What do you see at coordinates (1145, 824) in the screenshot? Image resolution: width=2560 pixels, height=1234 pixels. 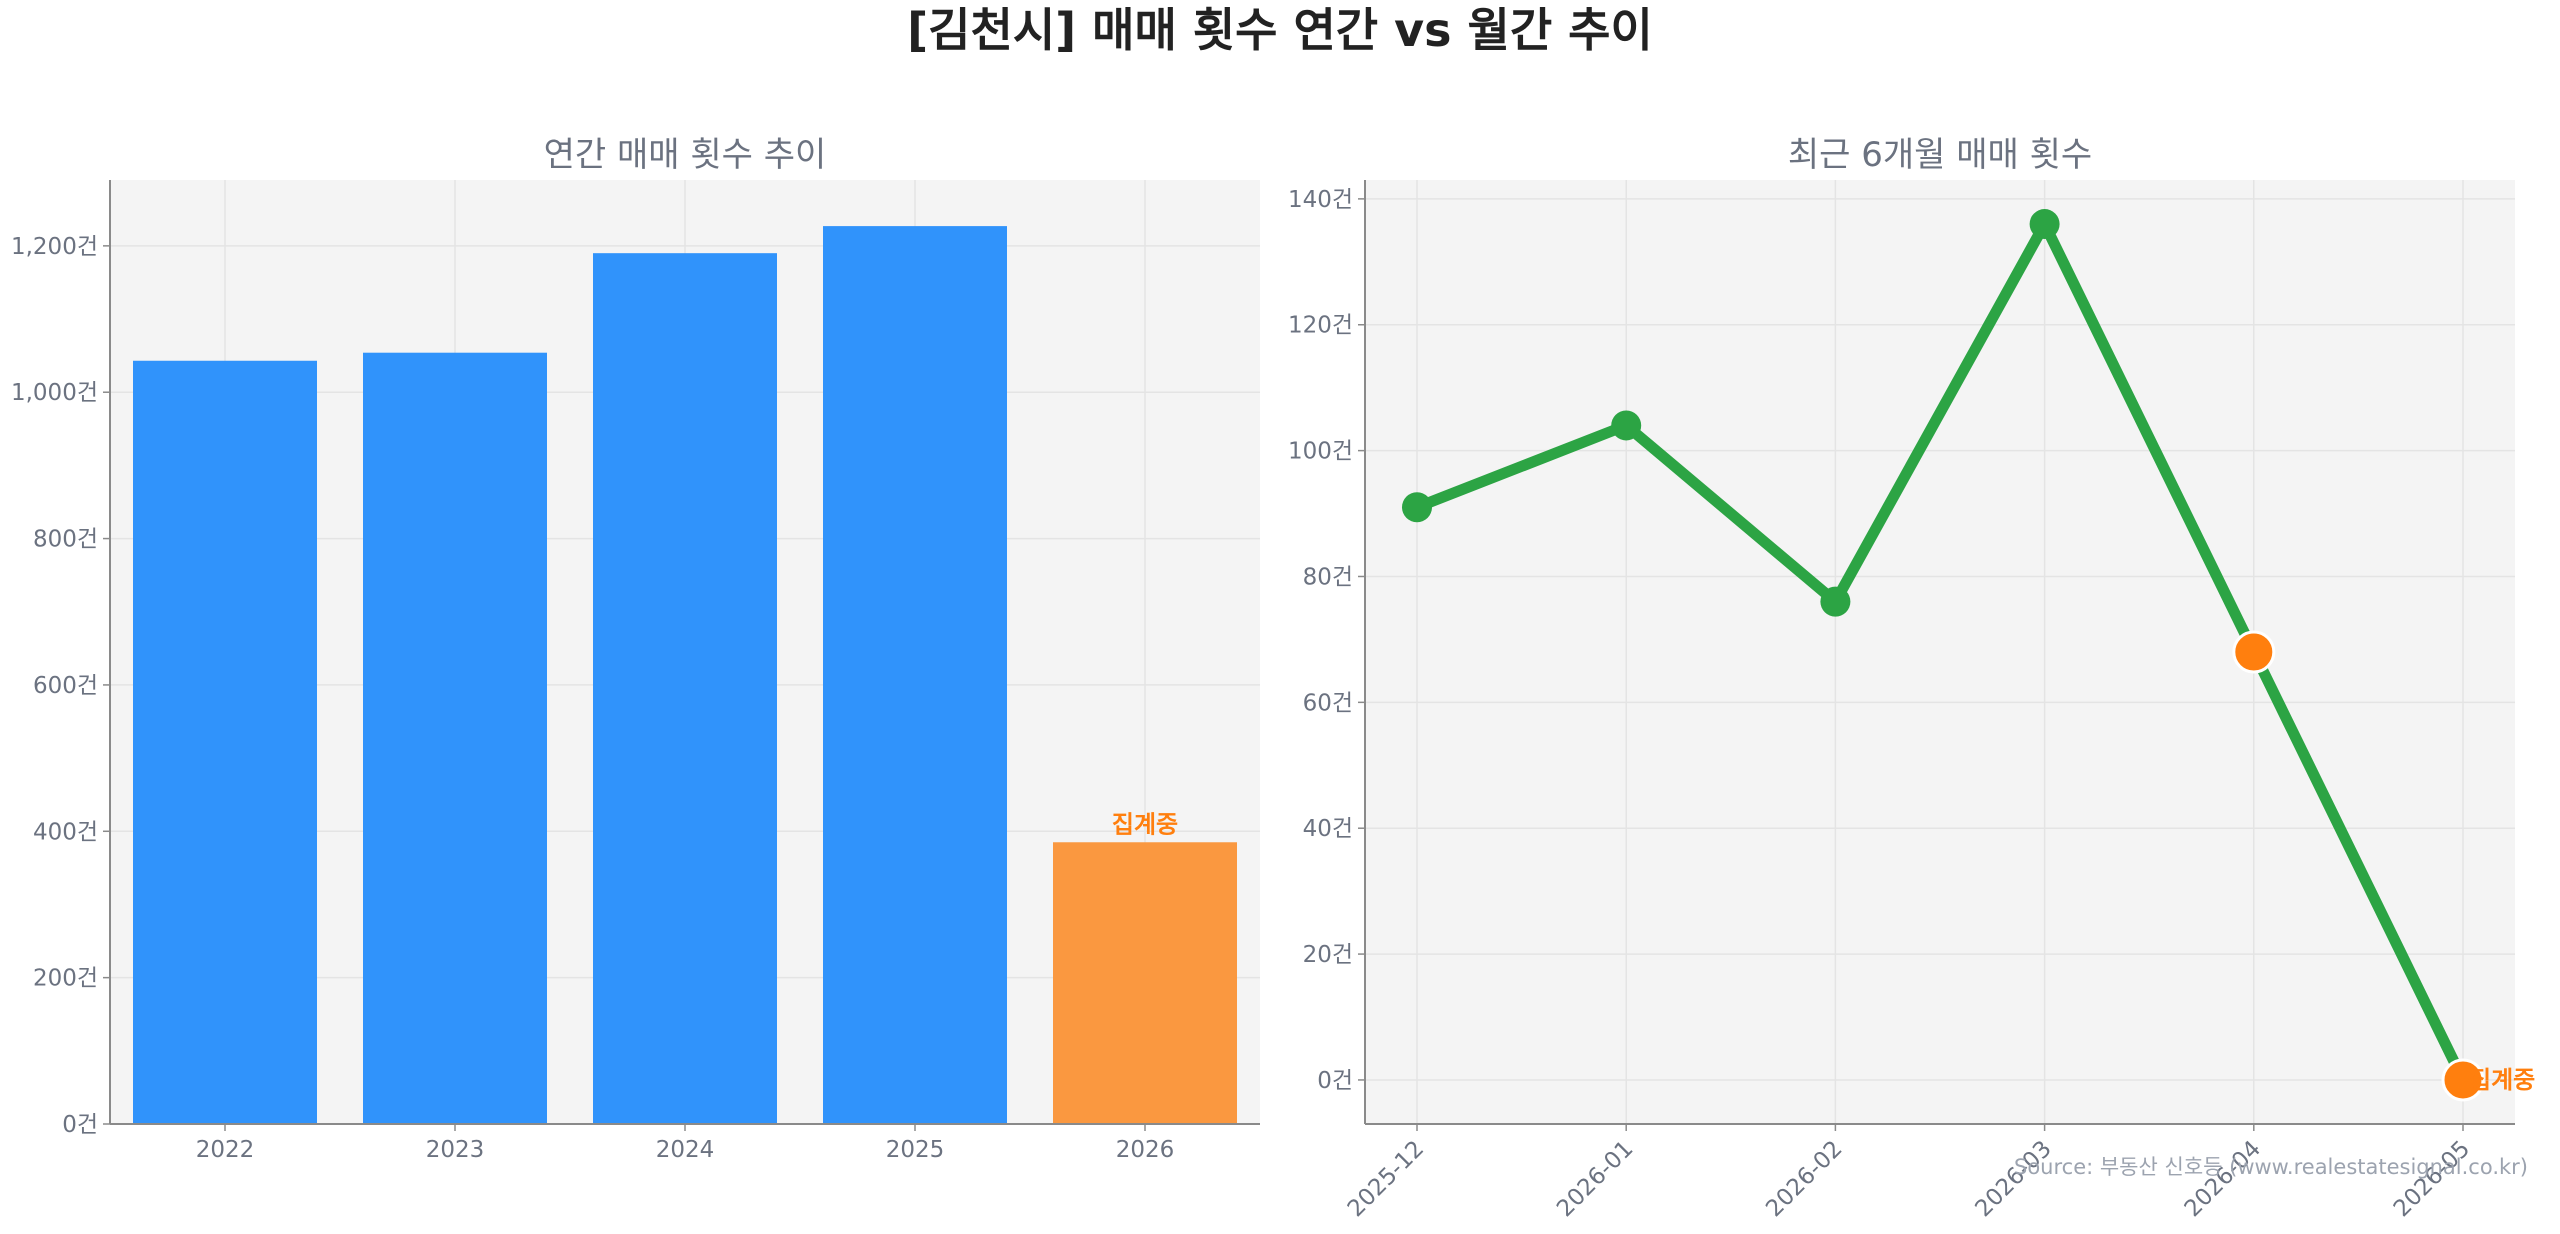 I see `bar-pending-label: 집계중` at bounding box center [1145, 824].